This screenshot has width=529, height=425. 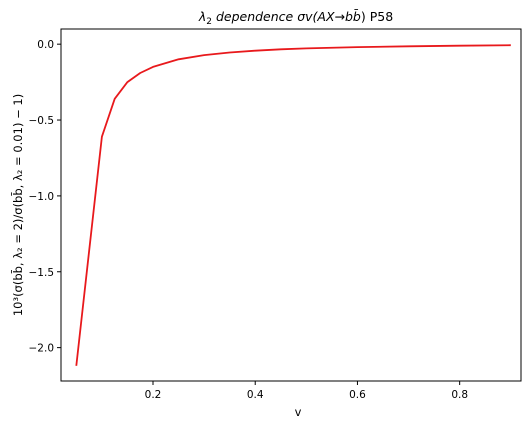 I want to click on y-tick-label: −2.0, so click(x=42, y=349).